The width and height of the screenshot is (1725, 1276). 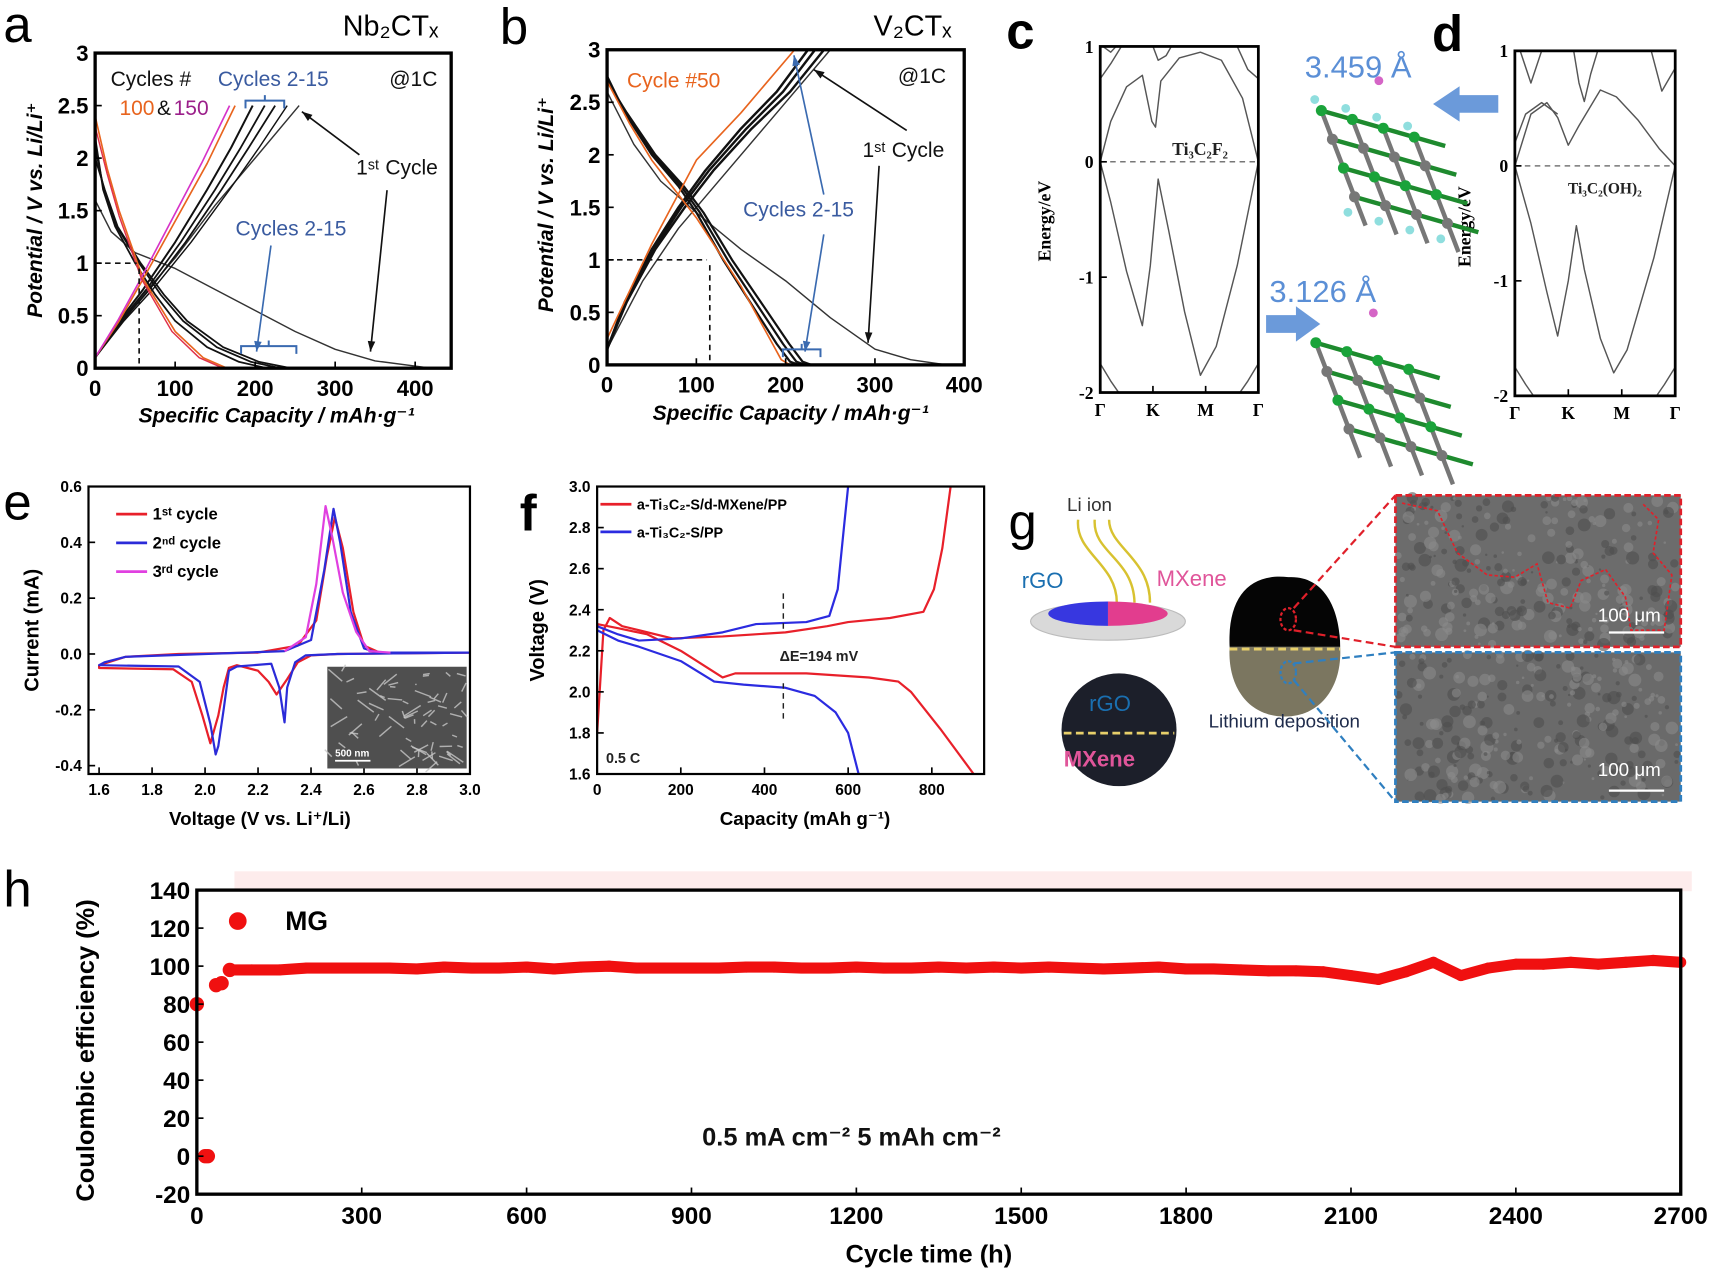 What do you see at coordinates (1595, 223) in the screenshot?
I see `plot-frame` at bounding box center [1595, 223].